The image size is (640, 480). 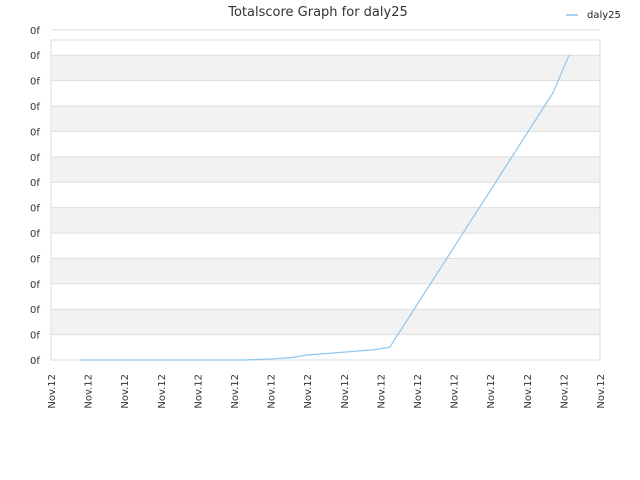 I want to click on legend-label: daly25, so click(x=604, y=15).